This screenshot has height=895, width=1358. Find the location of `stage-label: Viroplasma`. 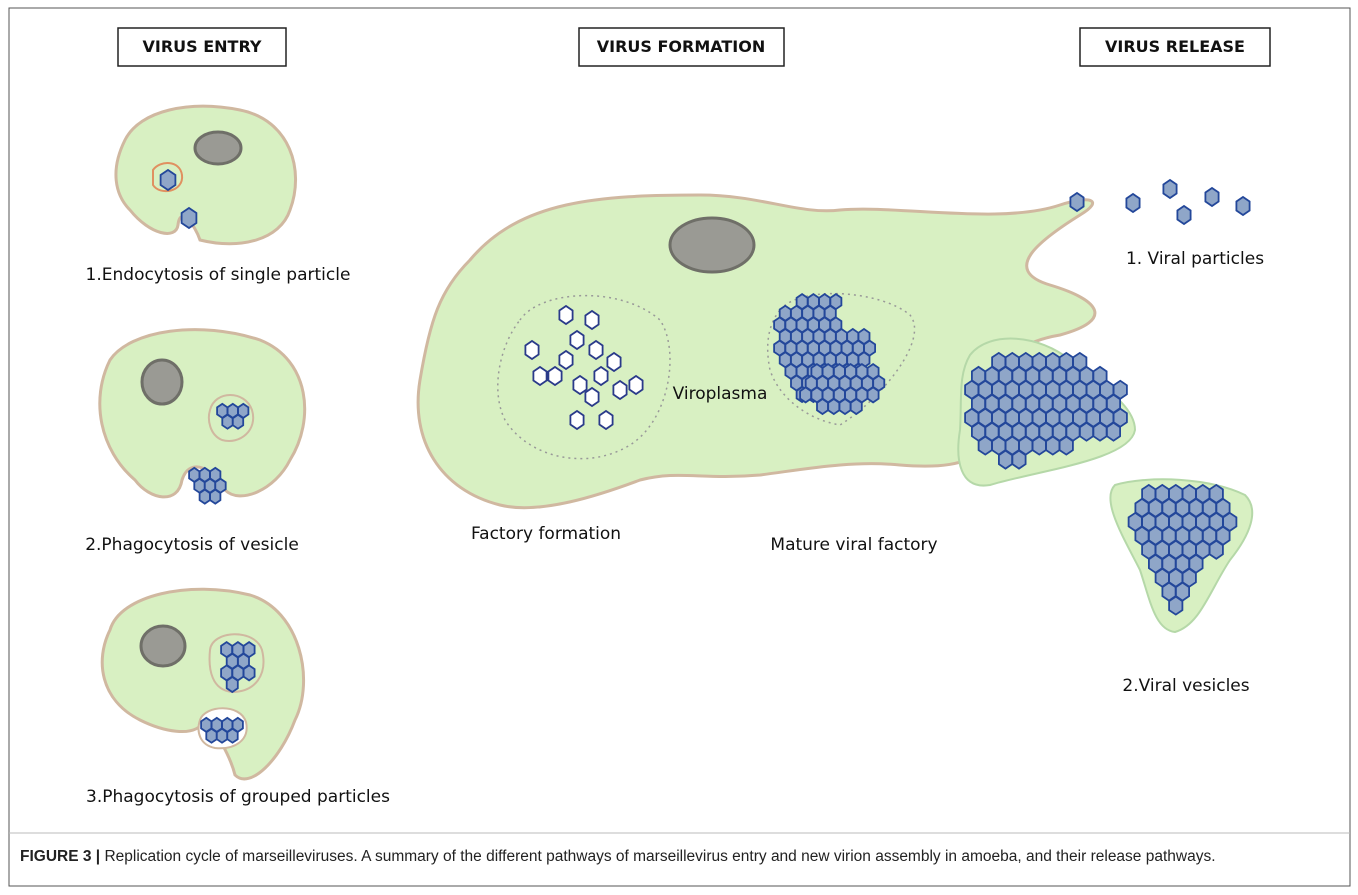

stage-label: Viroplasma is located at coordinates (720, 394).